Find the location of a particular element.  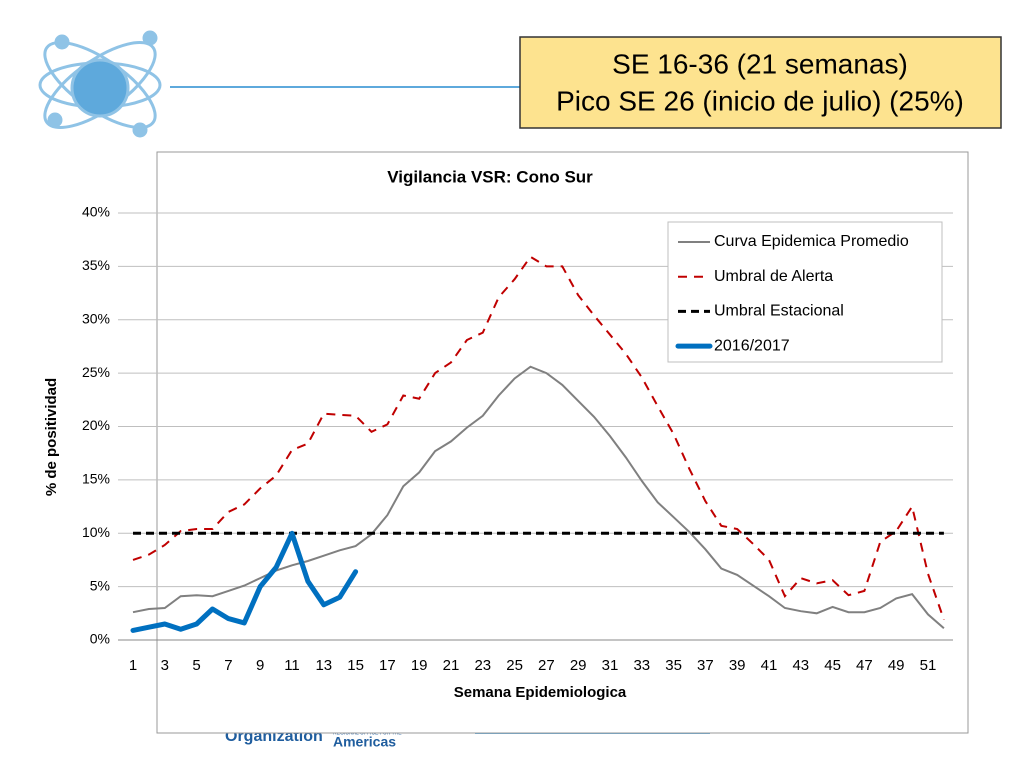

x-tick-label: 23 is located at coordinates (482, 665).